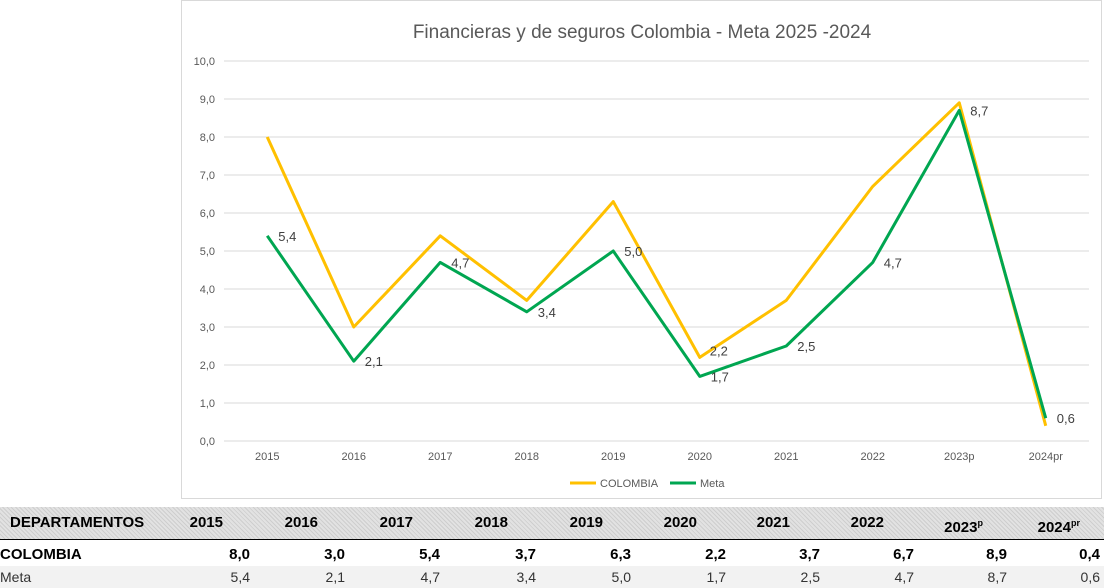 The width and height of the screenshot is (1104, 588). Describe the element at coordinates (207, 404) in the screenshot. I see `y-tick-label: 1,0` at that location.